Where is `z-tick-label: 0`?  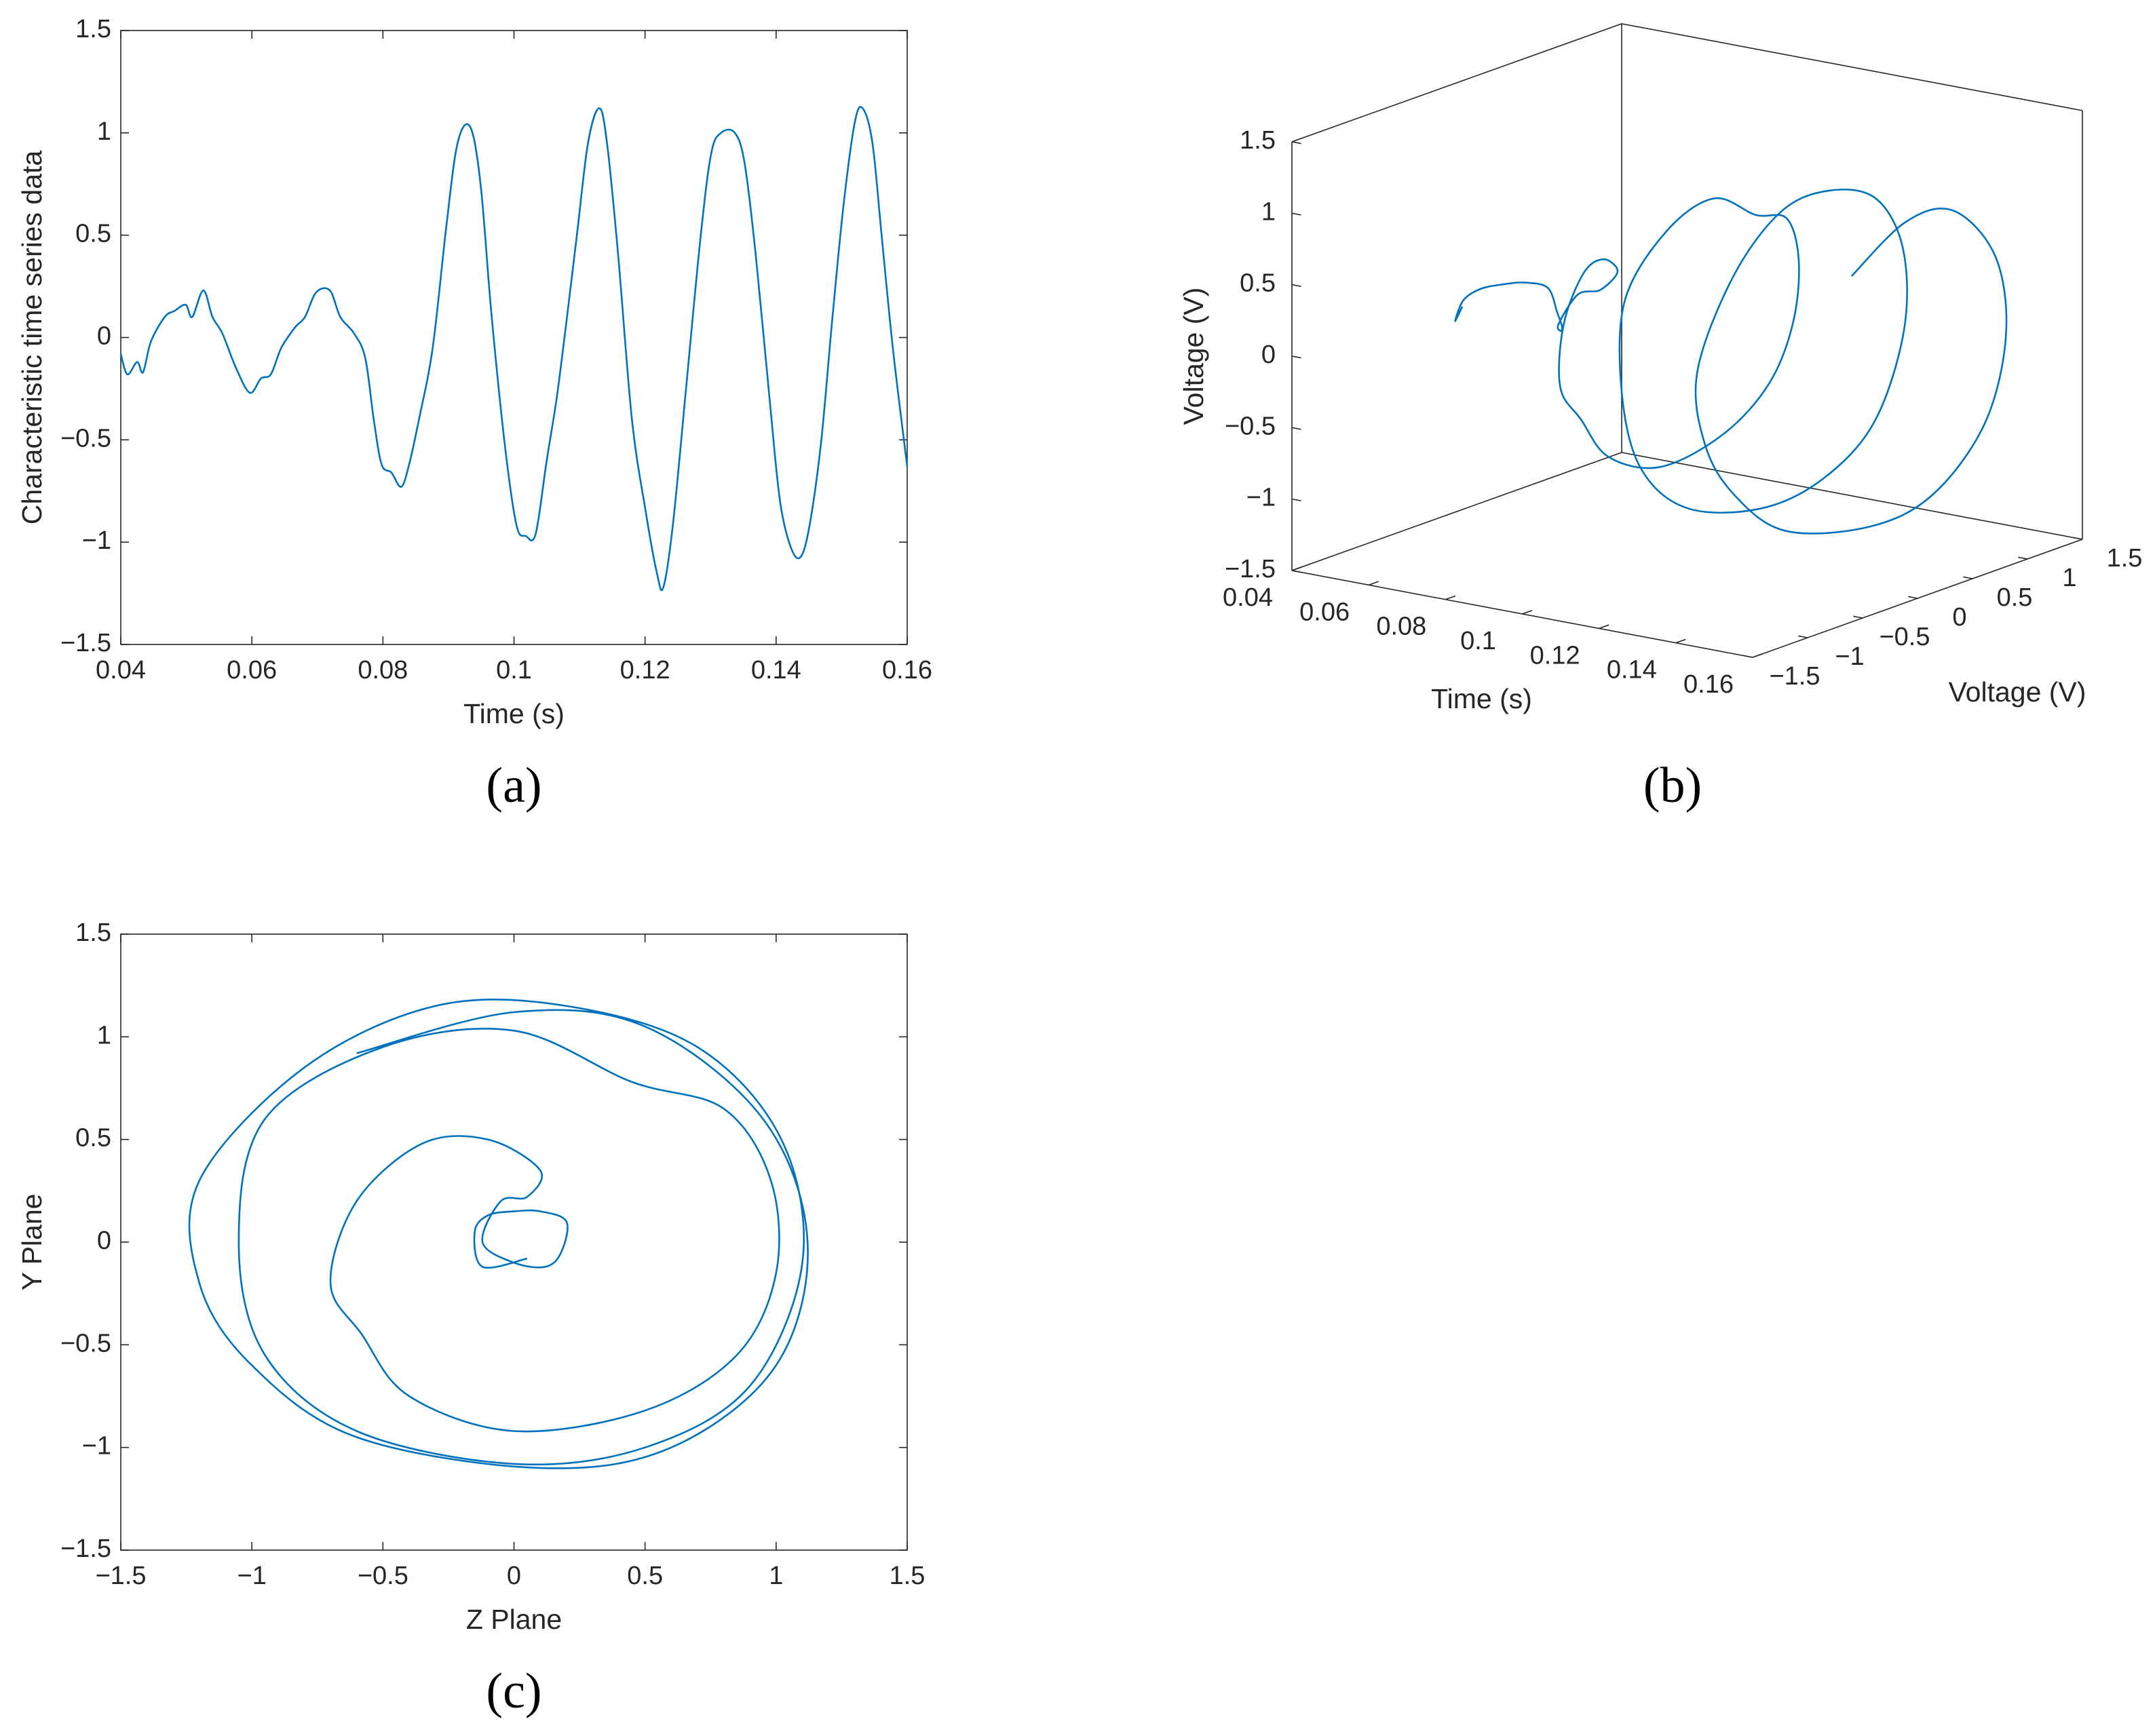
z-tick-label: 0 is located at coordinates (1268, 355).